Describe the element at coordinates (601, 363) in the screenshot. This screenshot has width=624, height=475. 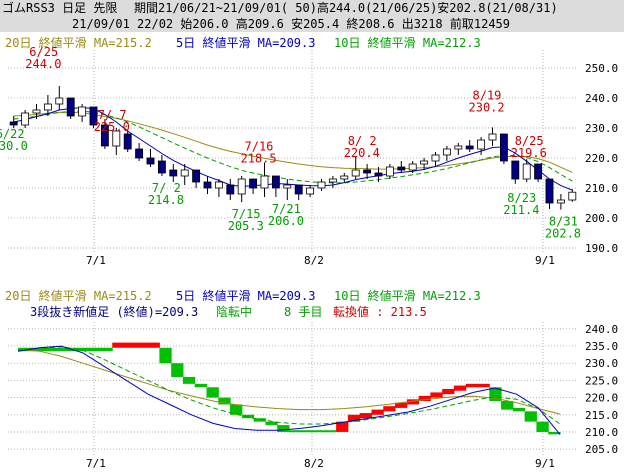
I see `bottom-ytick: 230.0` at that location.